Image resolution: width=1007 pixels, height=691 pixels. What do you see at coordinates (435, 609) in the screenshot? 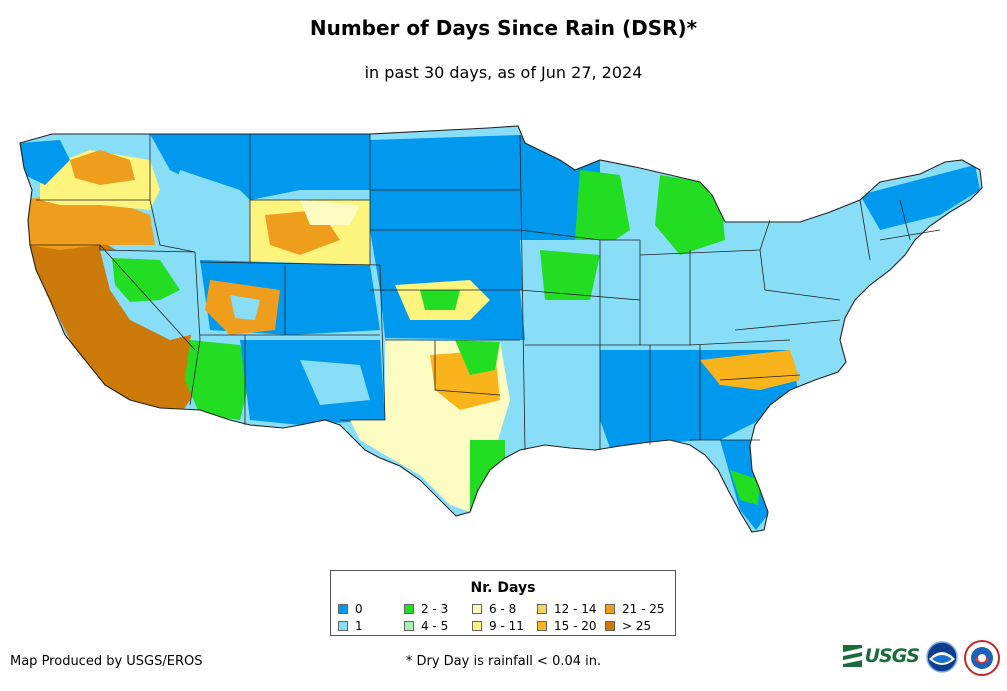
I see `legend-label-2-3: 2 - 3` at bounding box center [435, 609].